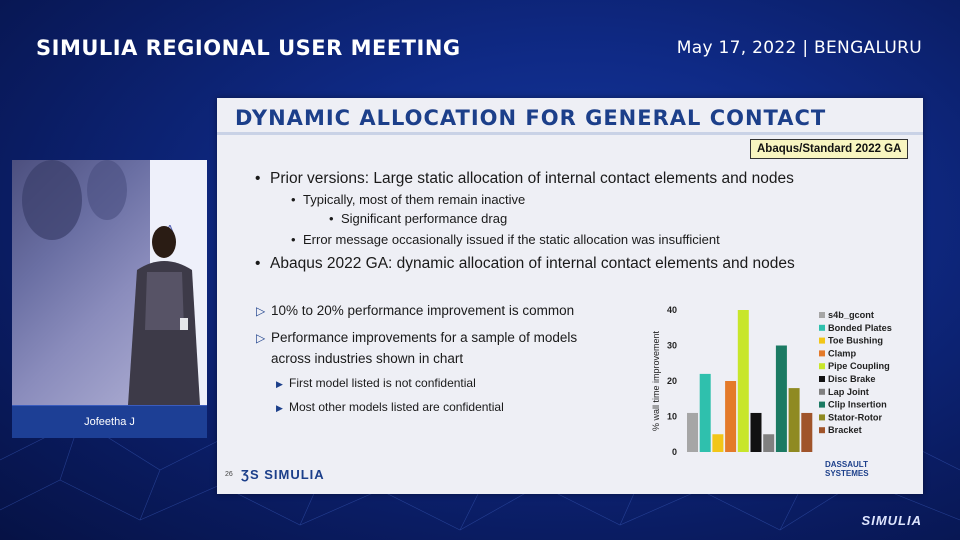 The image size is (960, 540). What do you see at coordinates (672, 381) in the screenshot?
I see `y-tick-label: 20` at bounding box center [672, 381].